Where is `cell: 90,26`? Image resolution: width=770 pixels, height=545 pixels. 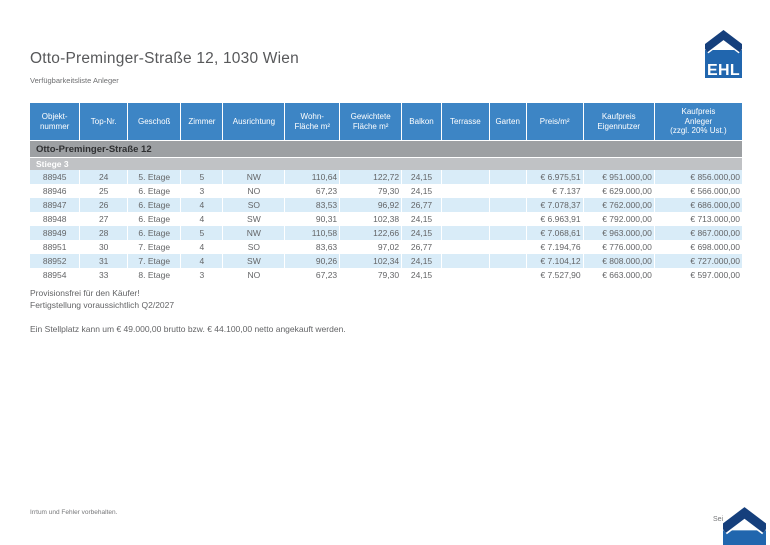
cell: 90,26 is located at coordinates (312, 261).